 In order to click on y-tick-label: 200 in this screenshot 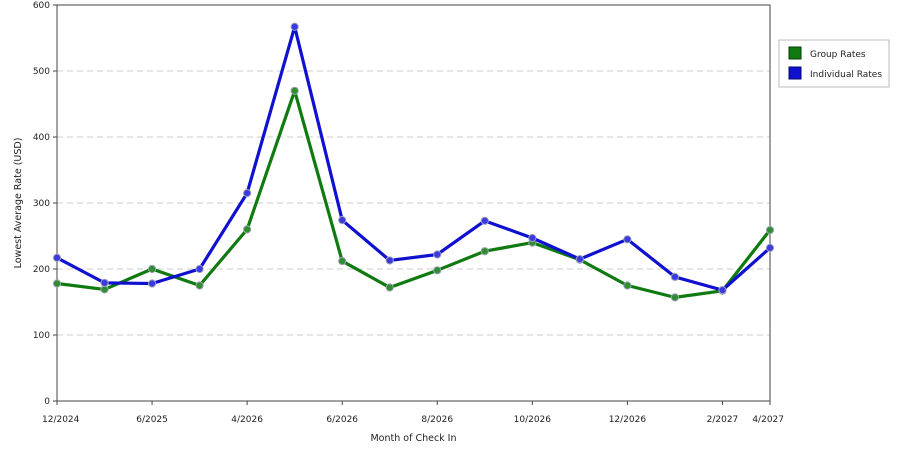, I will do `click(41, 270)`.